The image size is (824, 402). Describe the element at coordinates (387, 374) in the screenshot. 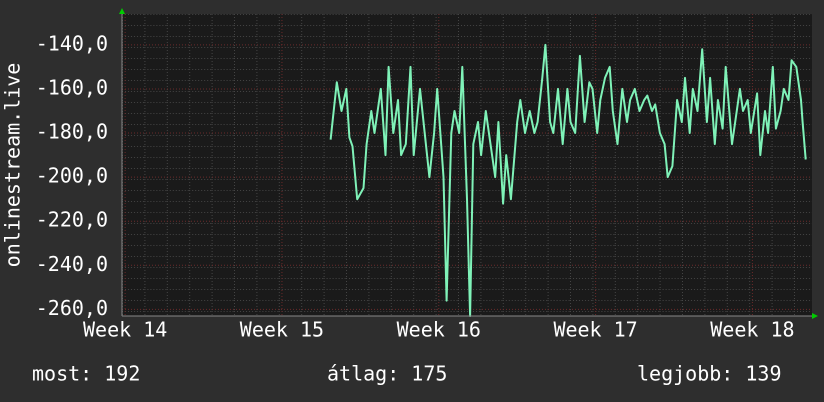

I see `stat-average: átlag: 175` at that location.